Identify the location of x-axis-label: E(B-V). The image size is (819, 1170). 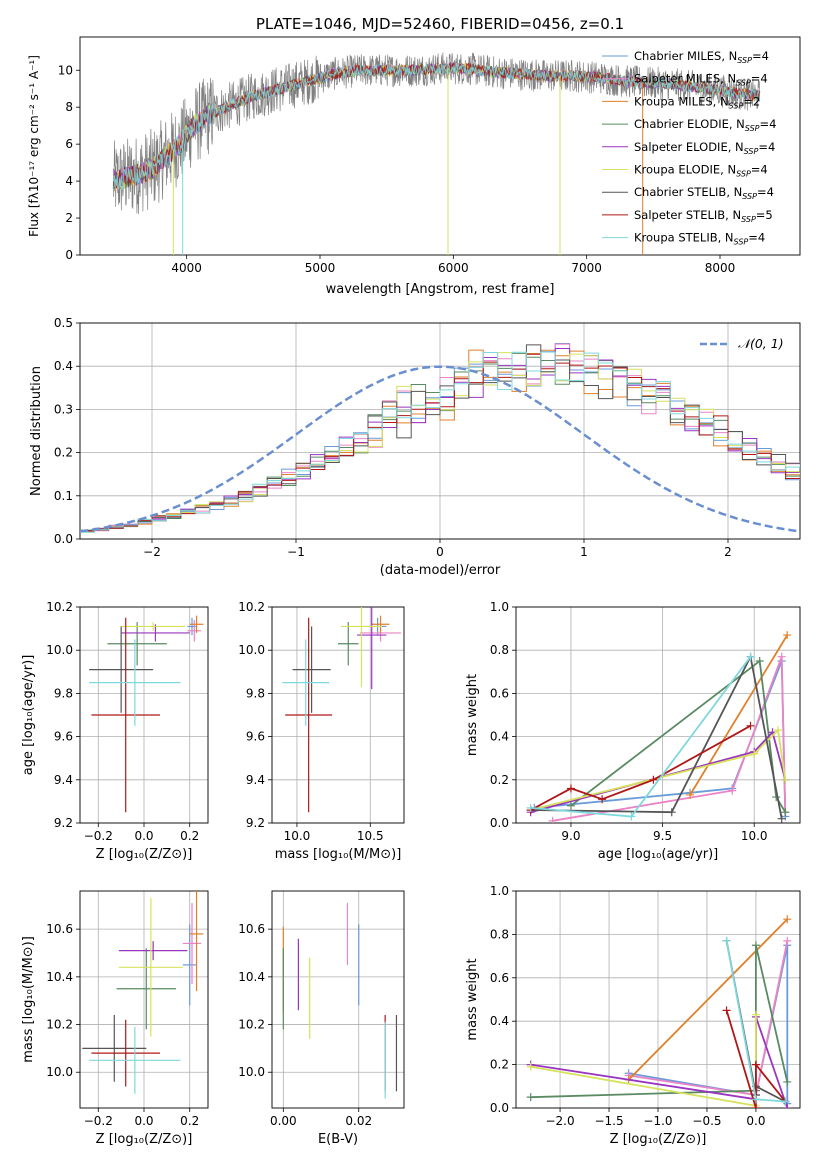
(338, 1139).